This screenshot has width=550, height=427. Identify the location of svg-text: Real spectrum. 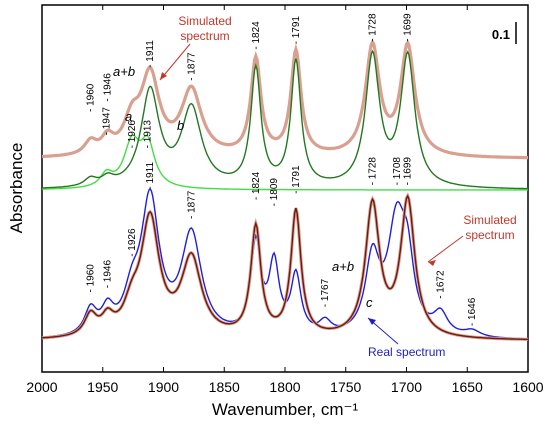
(406, 352).